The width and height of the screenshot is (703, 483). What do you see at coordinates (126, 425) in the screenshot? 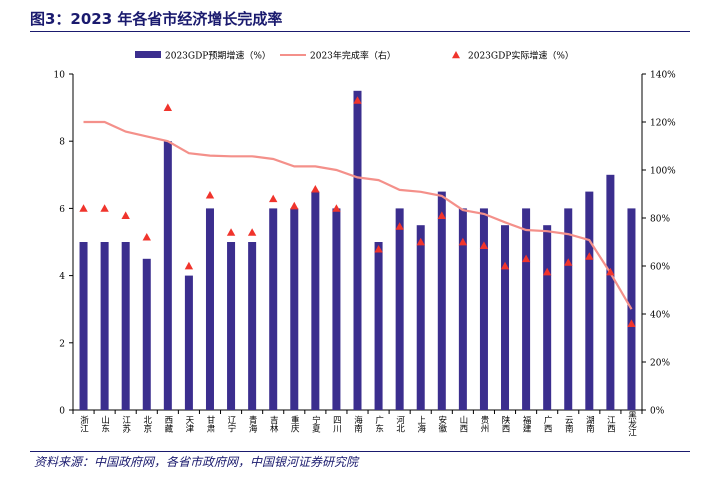
I see `x-tick-label: 江苏` at bounding box center [126, 425].